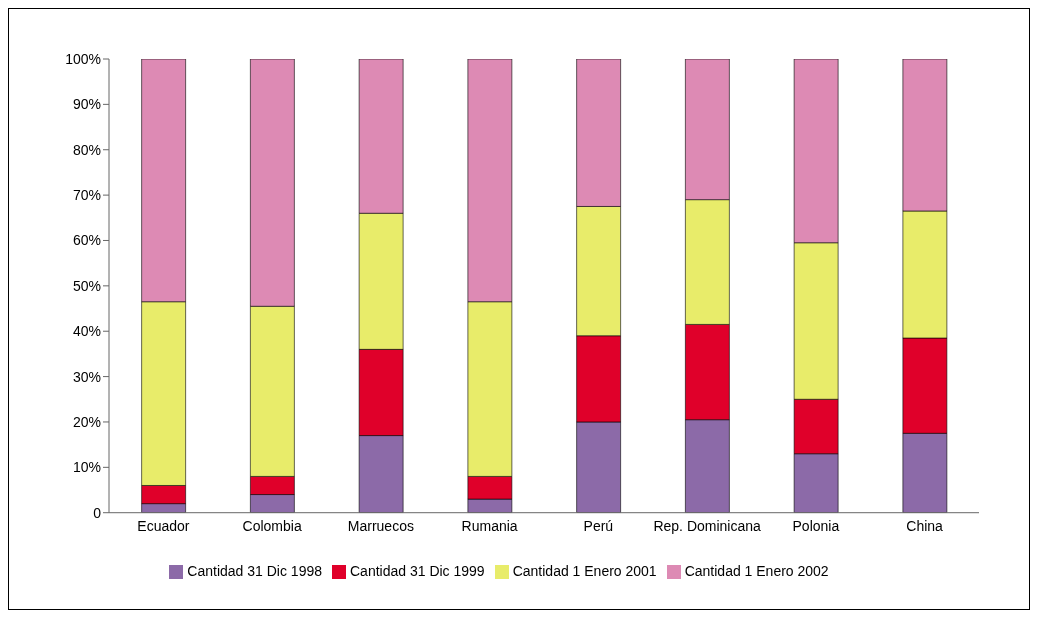 The width and height of the screenshot is (1044, 621). Describe the element at coordinates (816, 525) in the screenshot. I see `x-tick-label: Polonia` at that location.